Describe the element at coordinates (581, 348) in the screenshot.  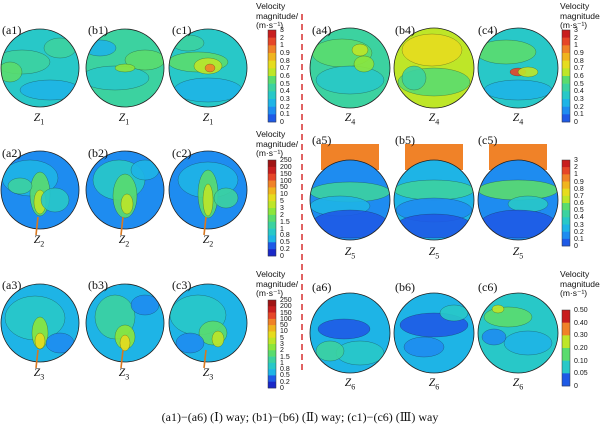
I see `colorbar-tick-label: 0.20` at that location.